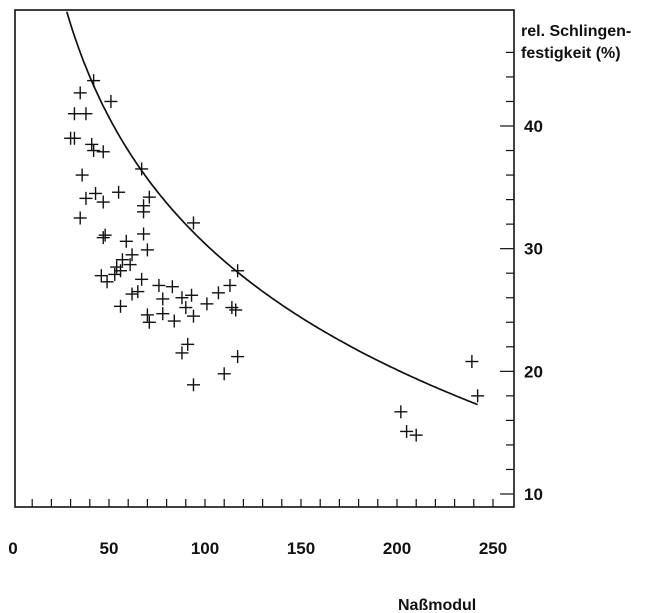 This screenshot has width=658, height=613. Describe the element at coordinates (533, 249) in the screenshot. I see `y-tick-label: 30` at that location.